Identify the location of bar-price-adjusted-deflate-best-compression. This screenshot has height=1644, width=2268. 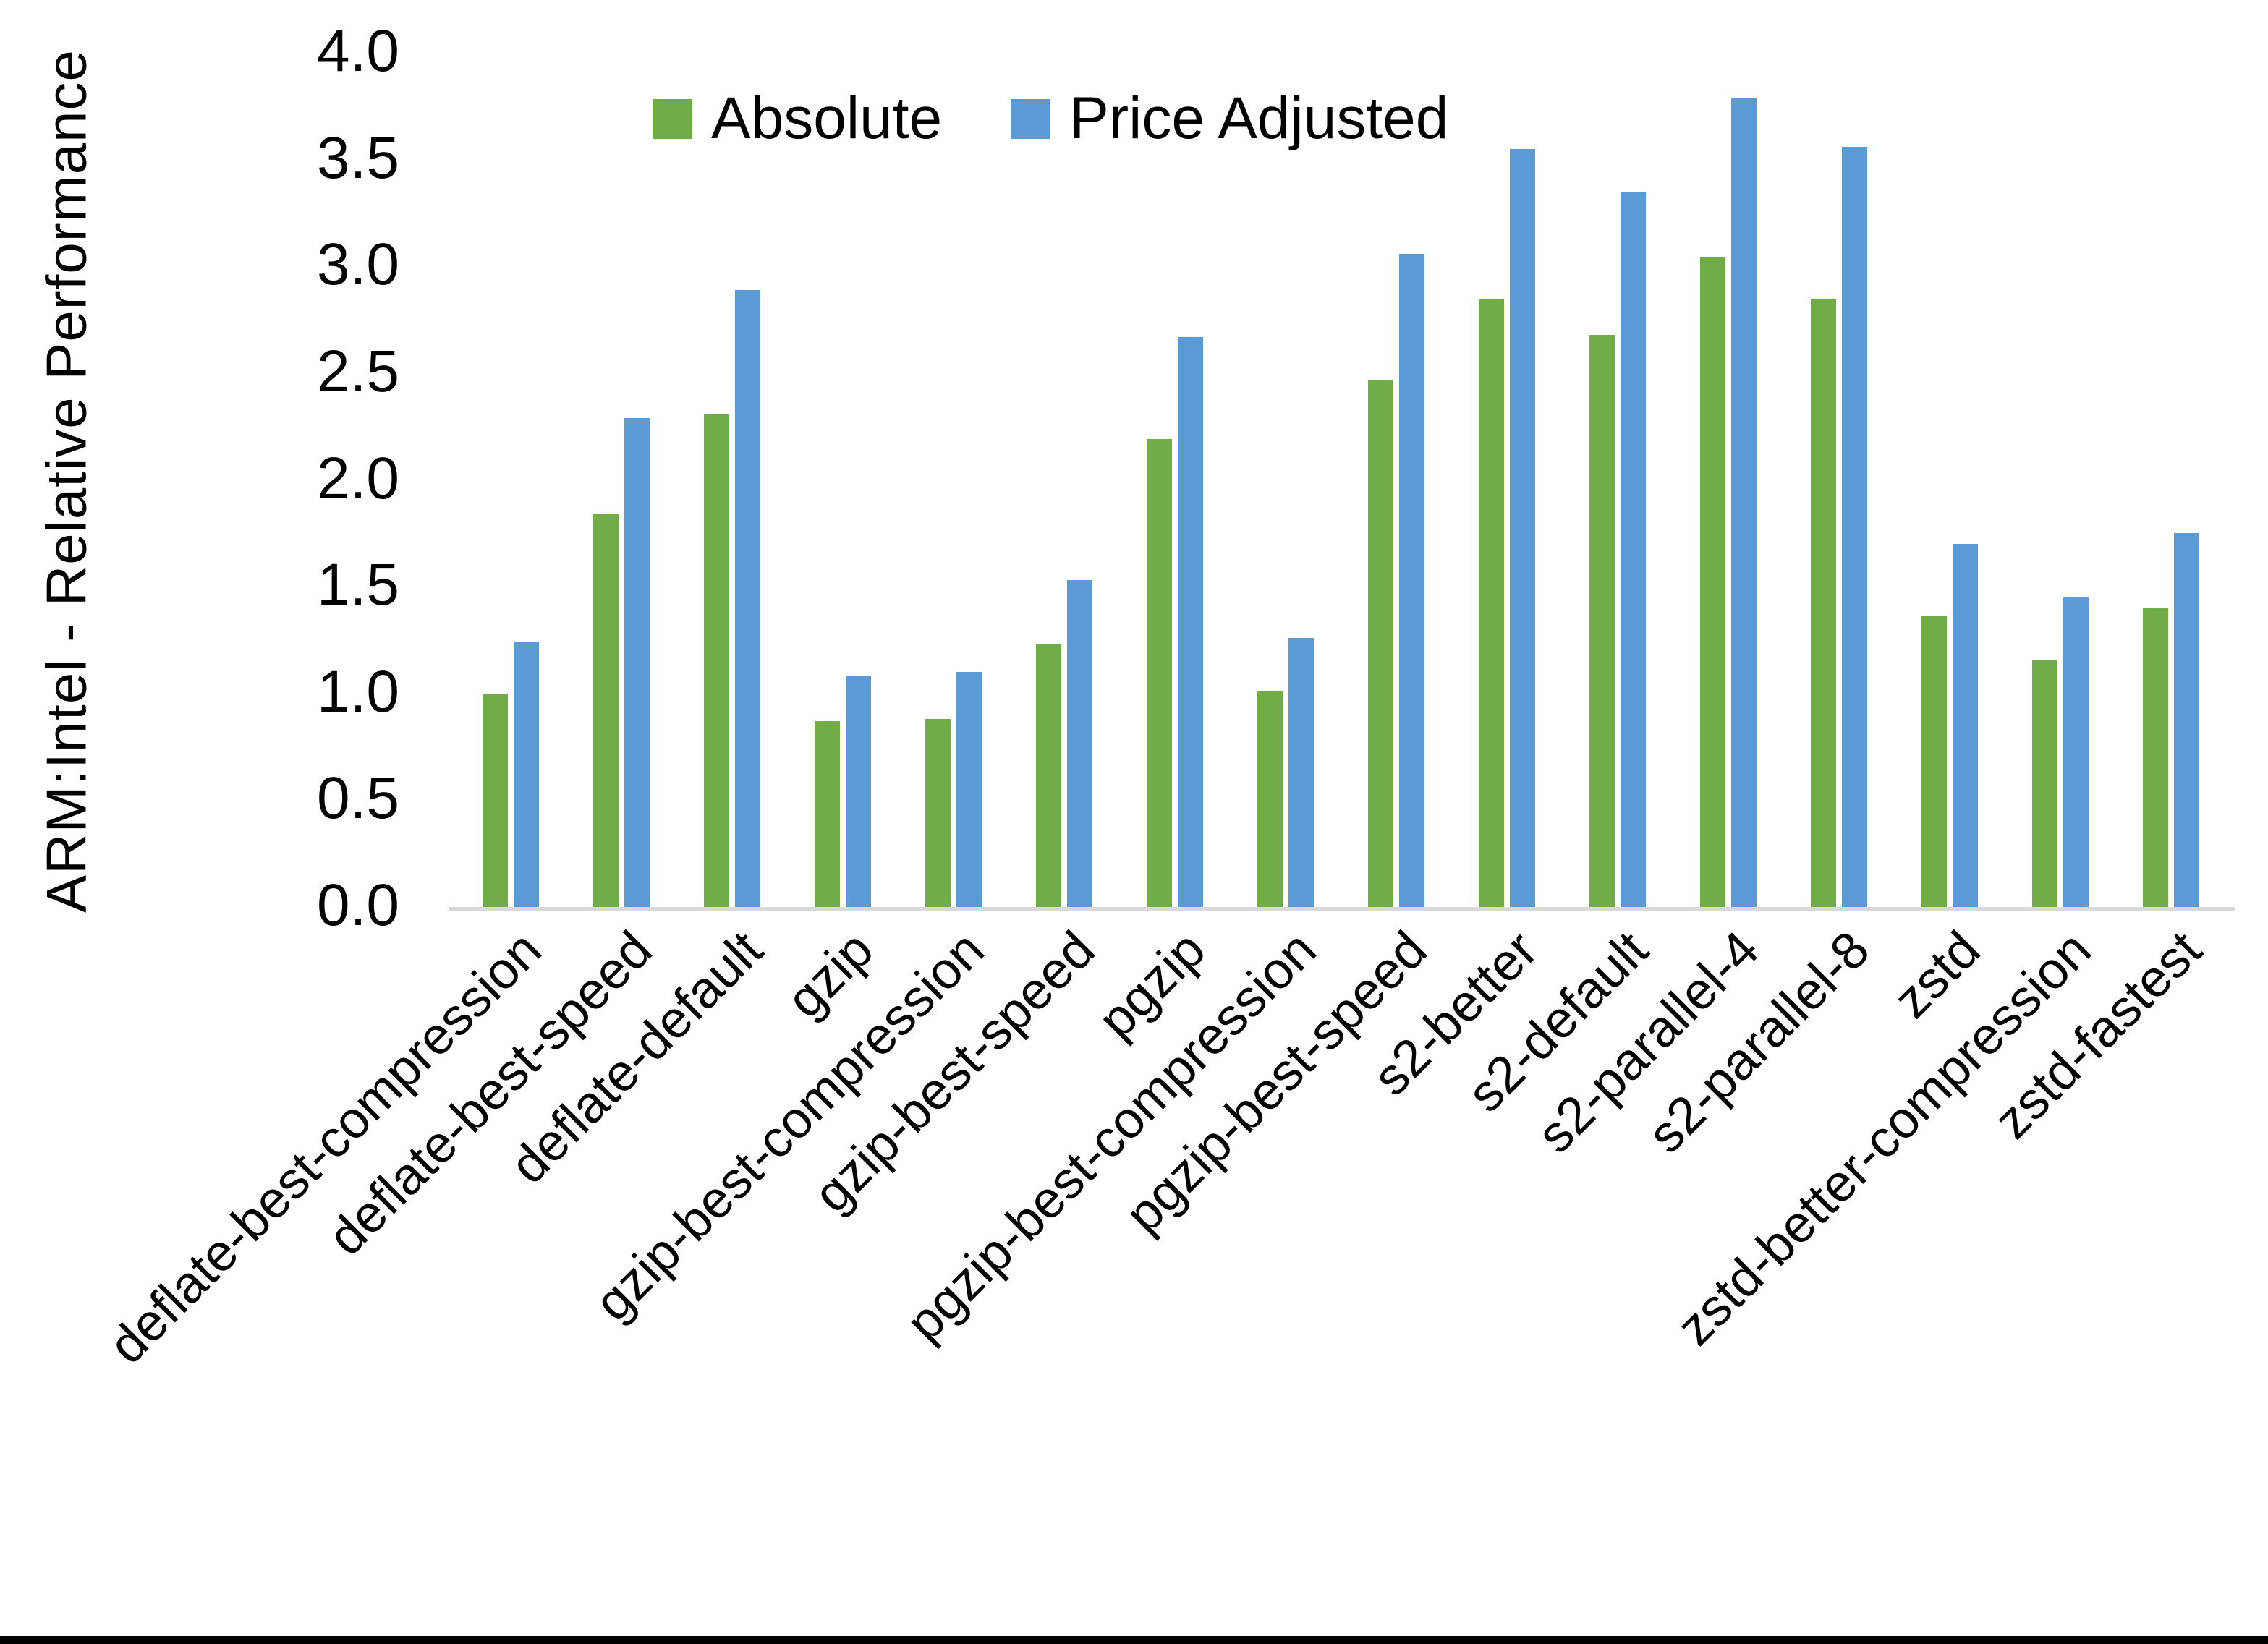
(526, 774).